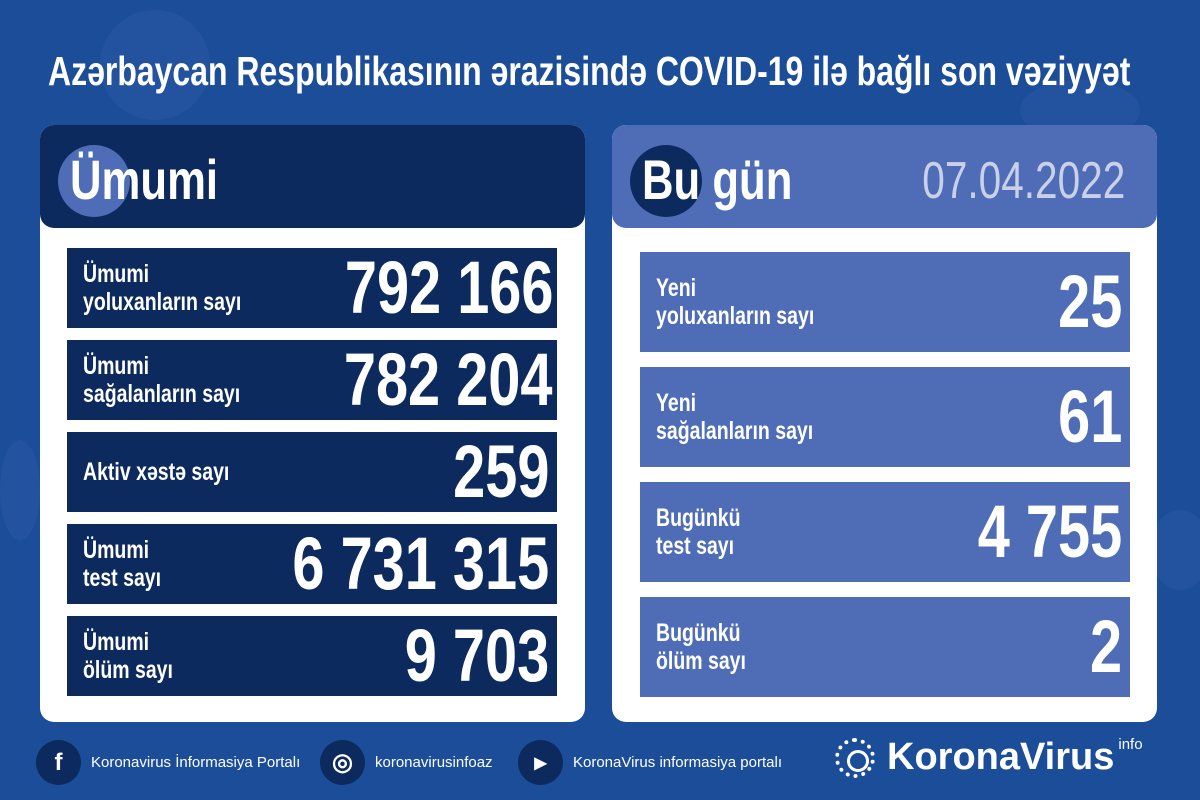  Describe the element at coordinates (989, 757) in the screenshot. I see `koronavirus-logo: KoronaVirus info` at that location.